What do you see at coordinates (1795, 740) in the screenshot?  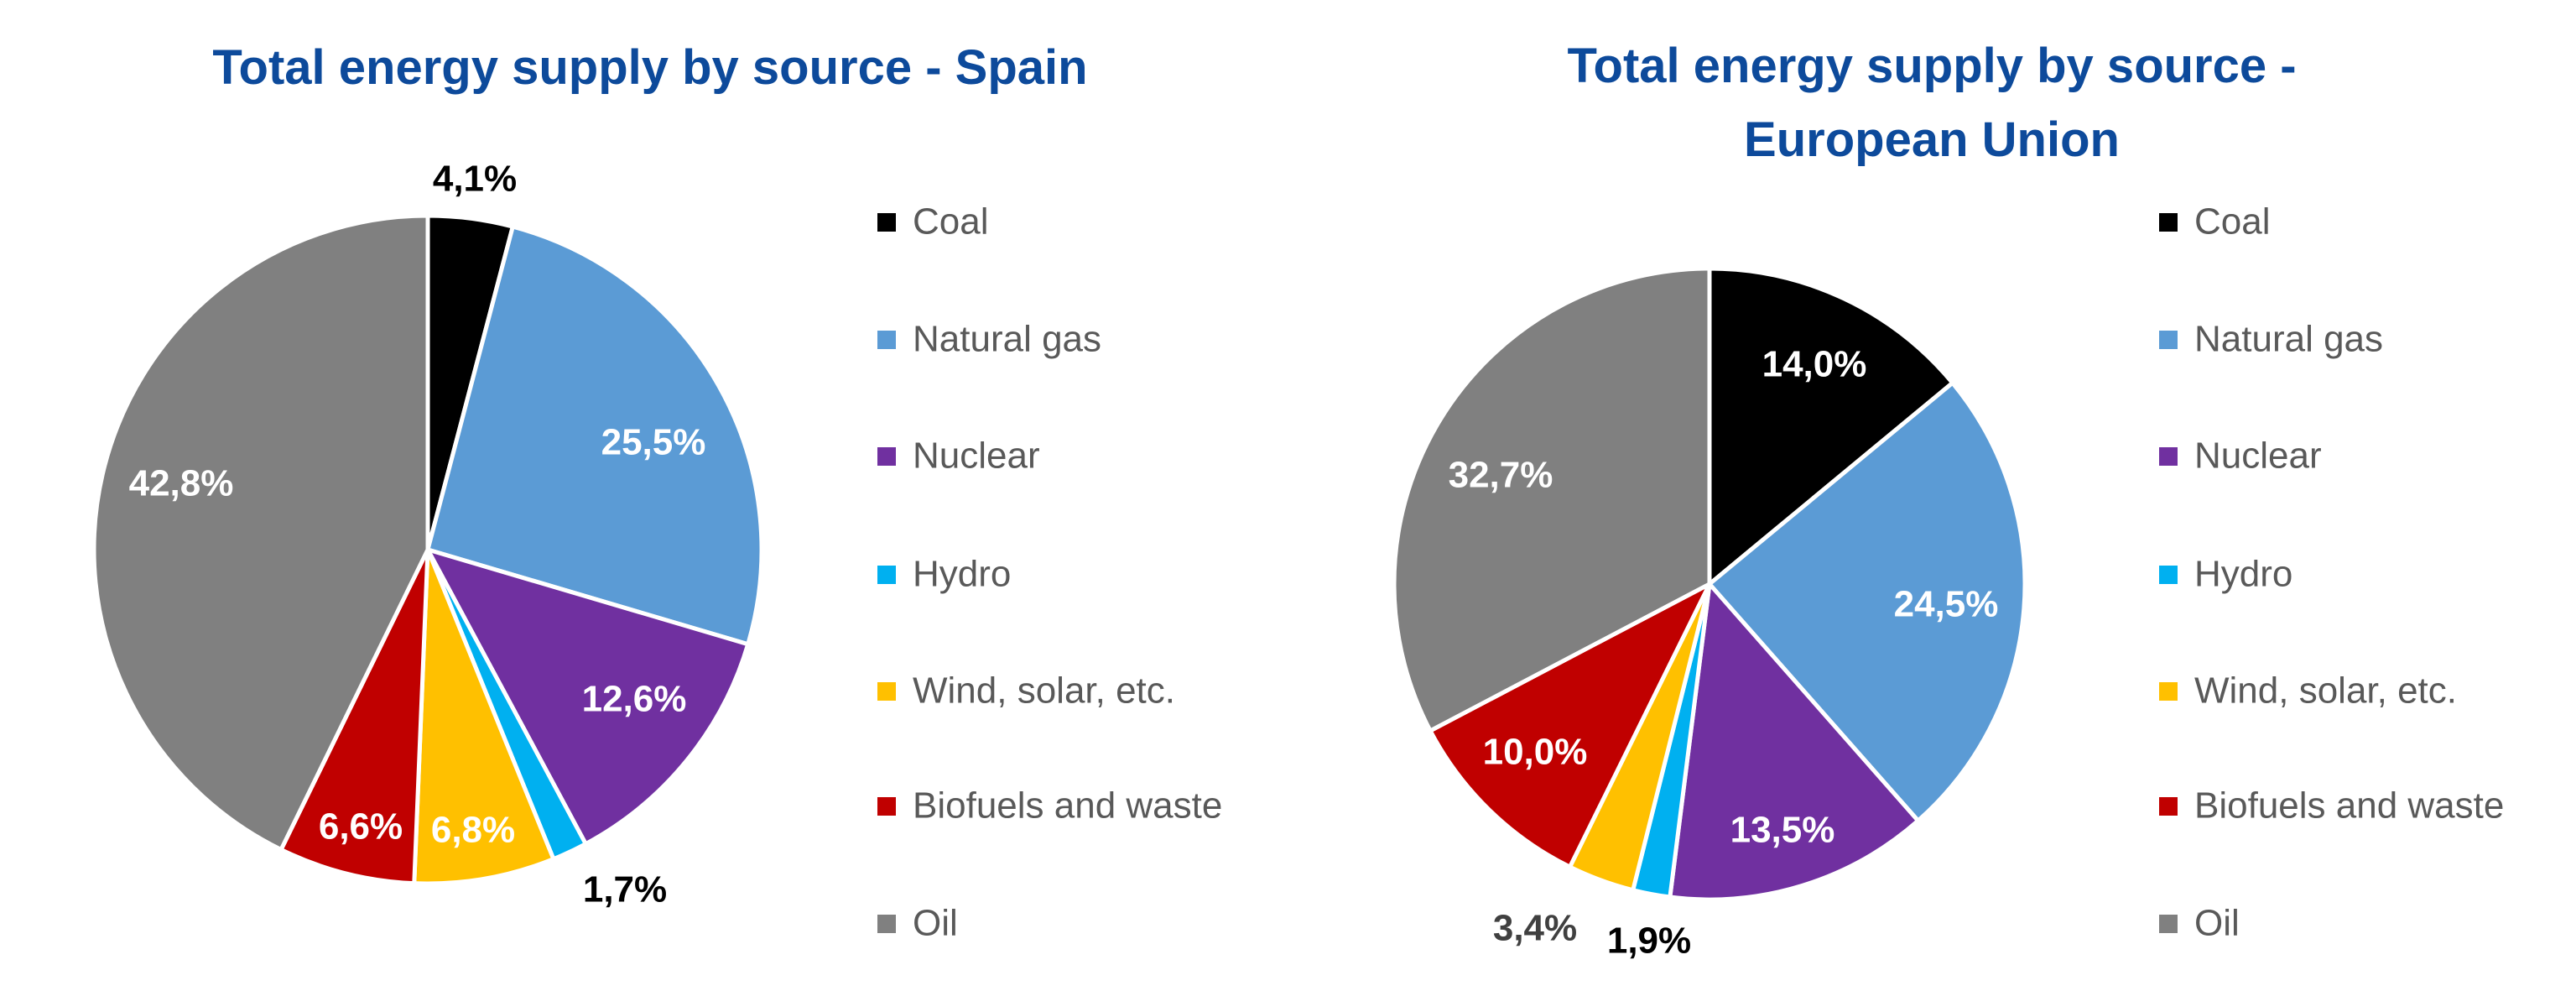 I see `pie-slice-eu-nuclear` at bounding box center [1795, 740].